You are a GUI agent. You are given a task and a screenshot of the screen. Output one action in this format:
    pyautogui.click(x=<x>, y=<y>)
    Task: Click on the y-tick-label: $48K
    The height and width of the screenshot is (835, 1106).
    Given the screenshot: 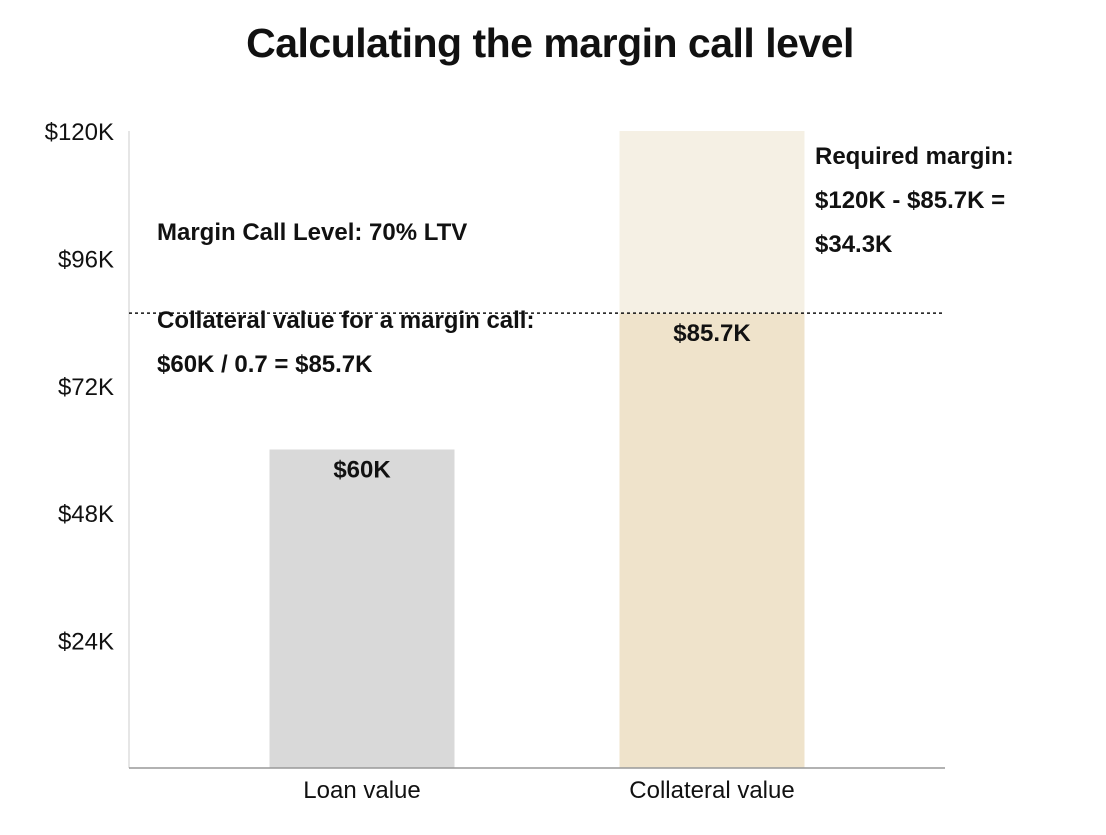 What is the action you would take?
    pyautogui.click(x=86, y=514)
    